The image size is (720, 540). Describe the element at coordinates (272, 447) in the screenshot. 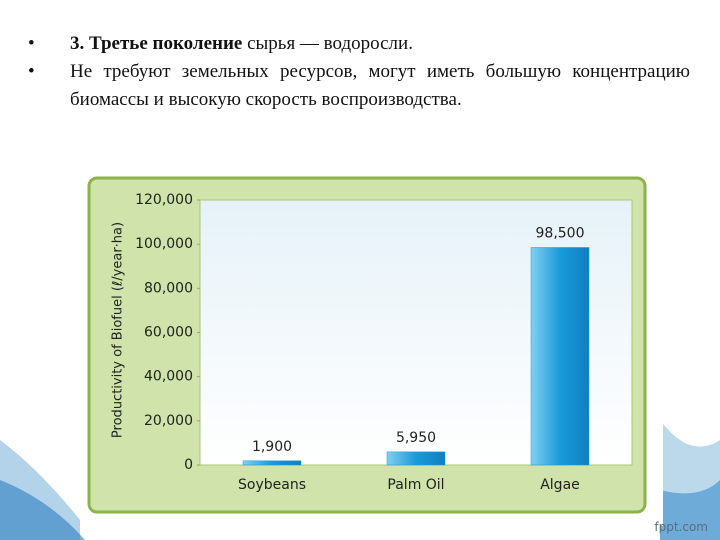

I see `data-label: 1,900` at that location.